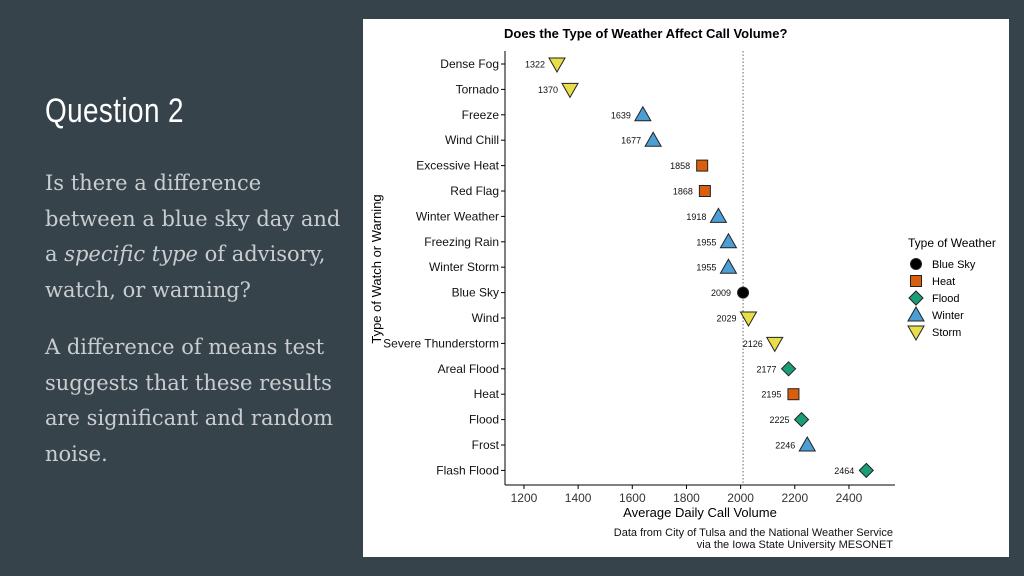 The image size is (1024, 576). Describe the element at coordinates (114, 111) in the screenshot. I see `slide-title: Question 2` at that location.